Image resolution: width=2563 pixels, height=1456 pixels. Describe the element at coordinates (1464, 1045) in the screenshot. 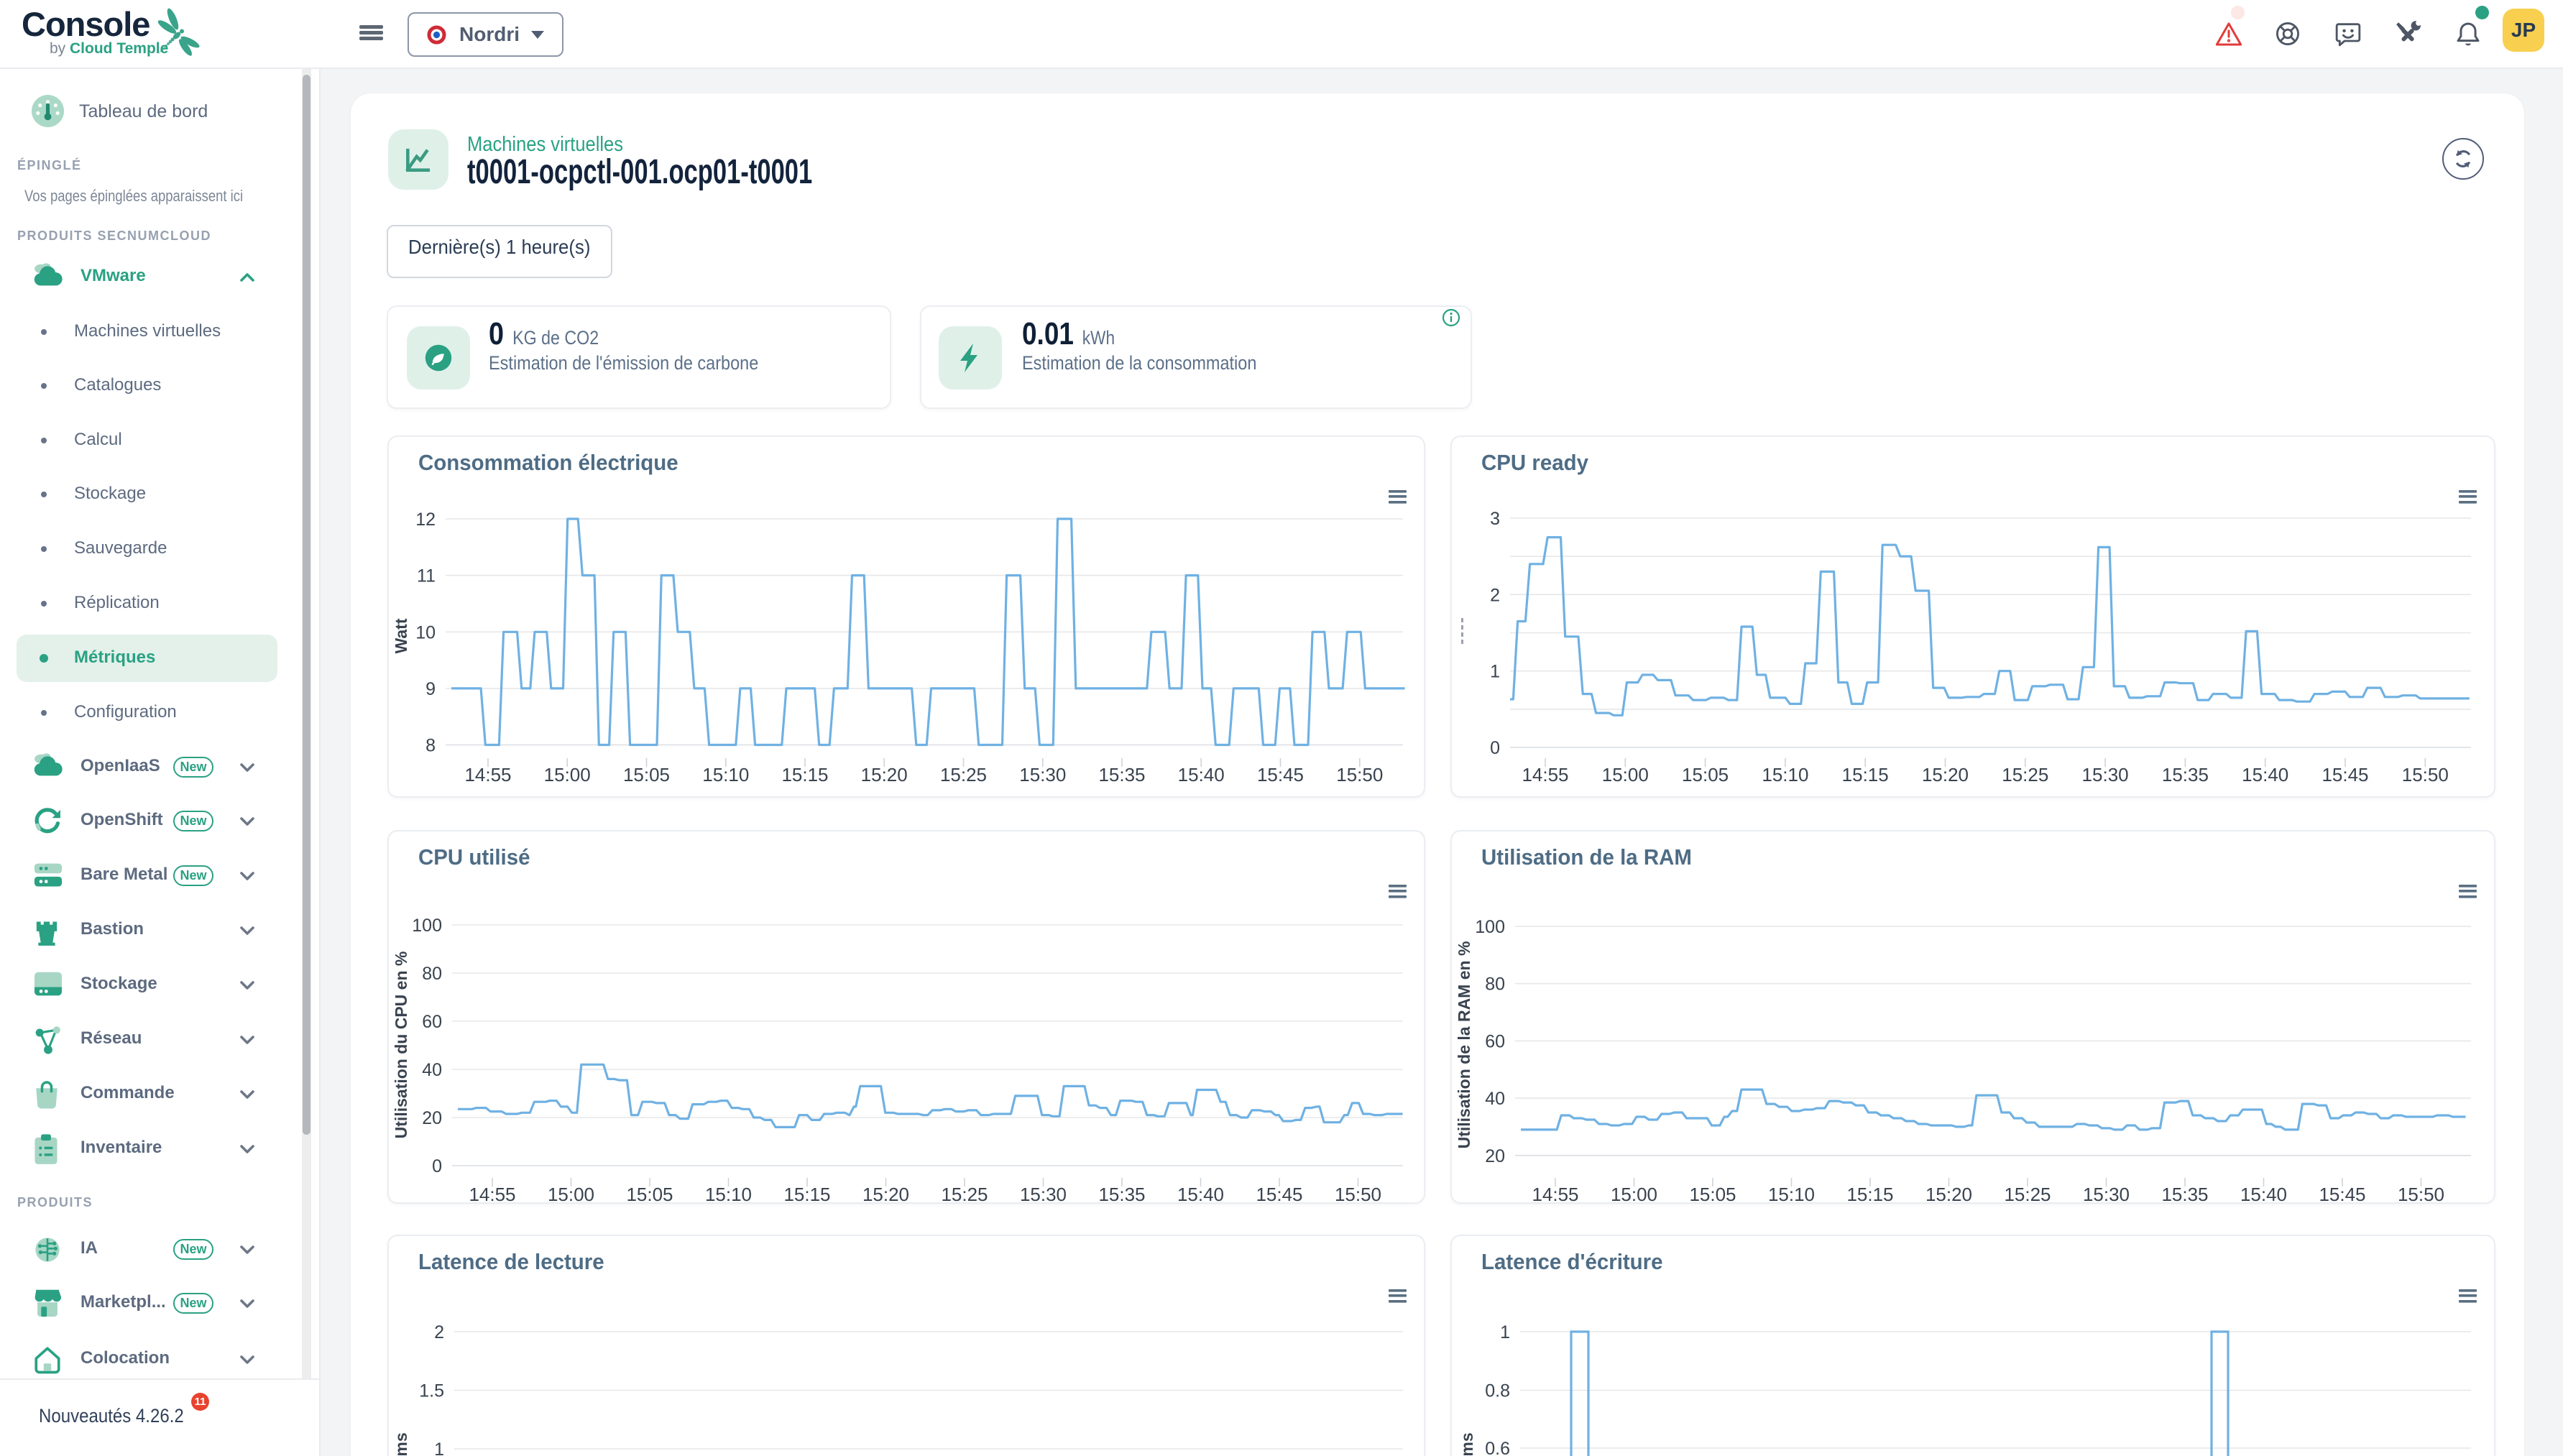

I see `svg-text: Utilisation de la RAM en %` at that location.